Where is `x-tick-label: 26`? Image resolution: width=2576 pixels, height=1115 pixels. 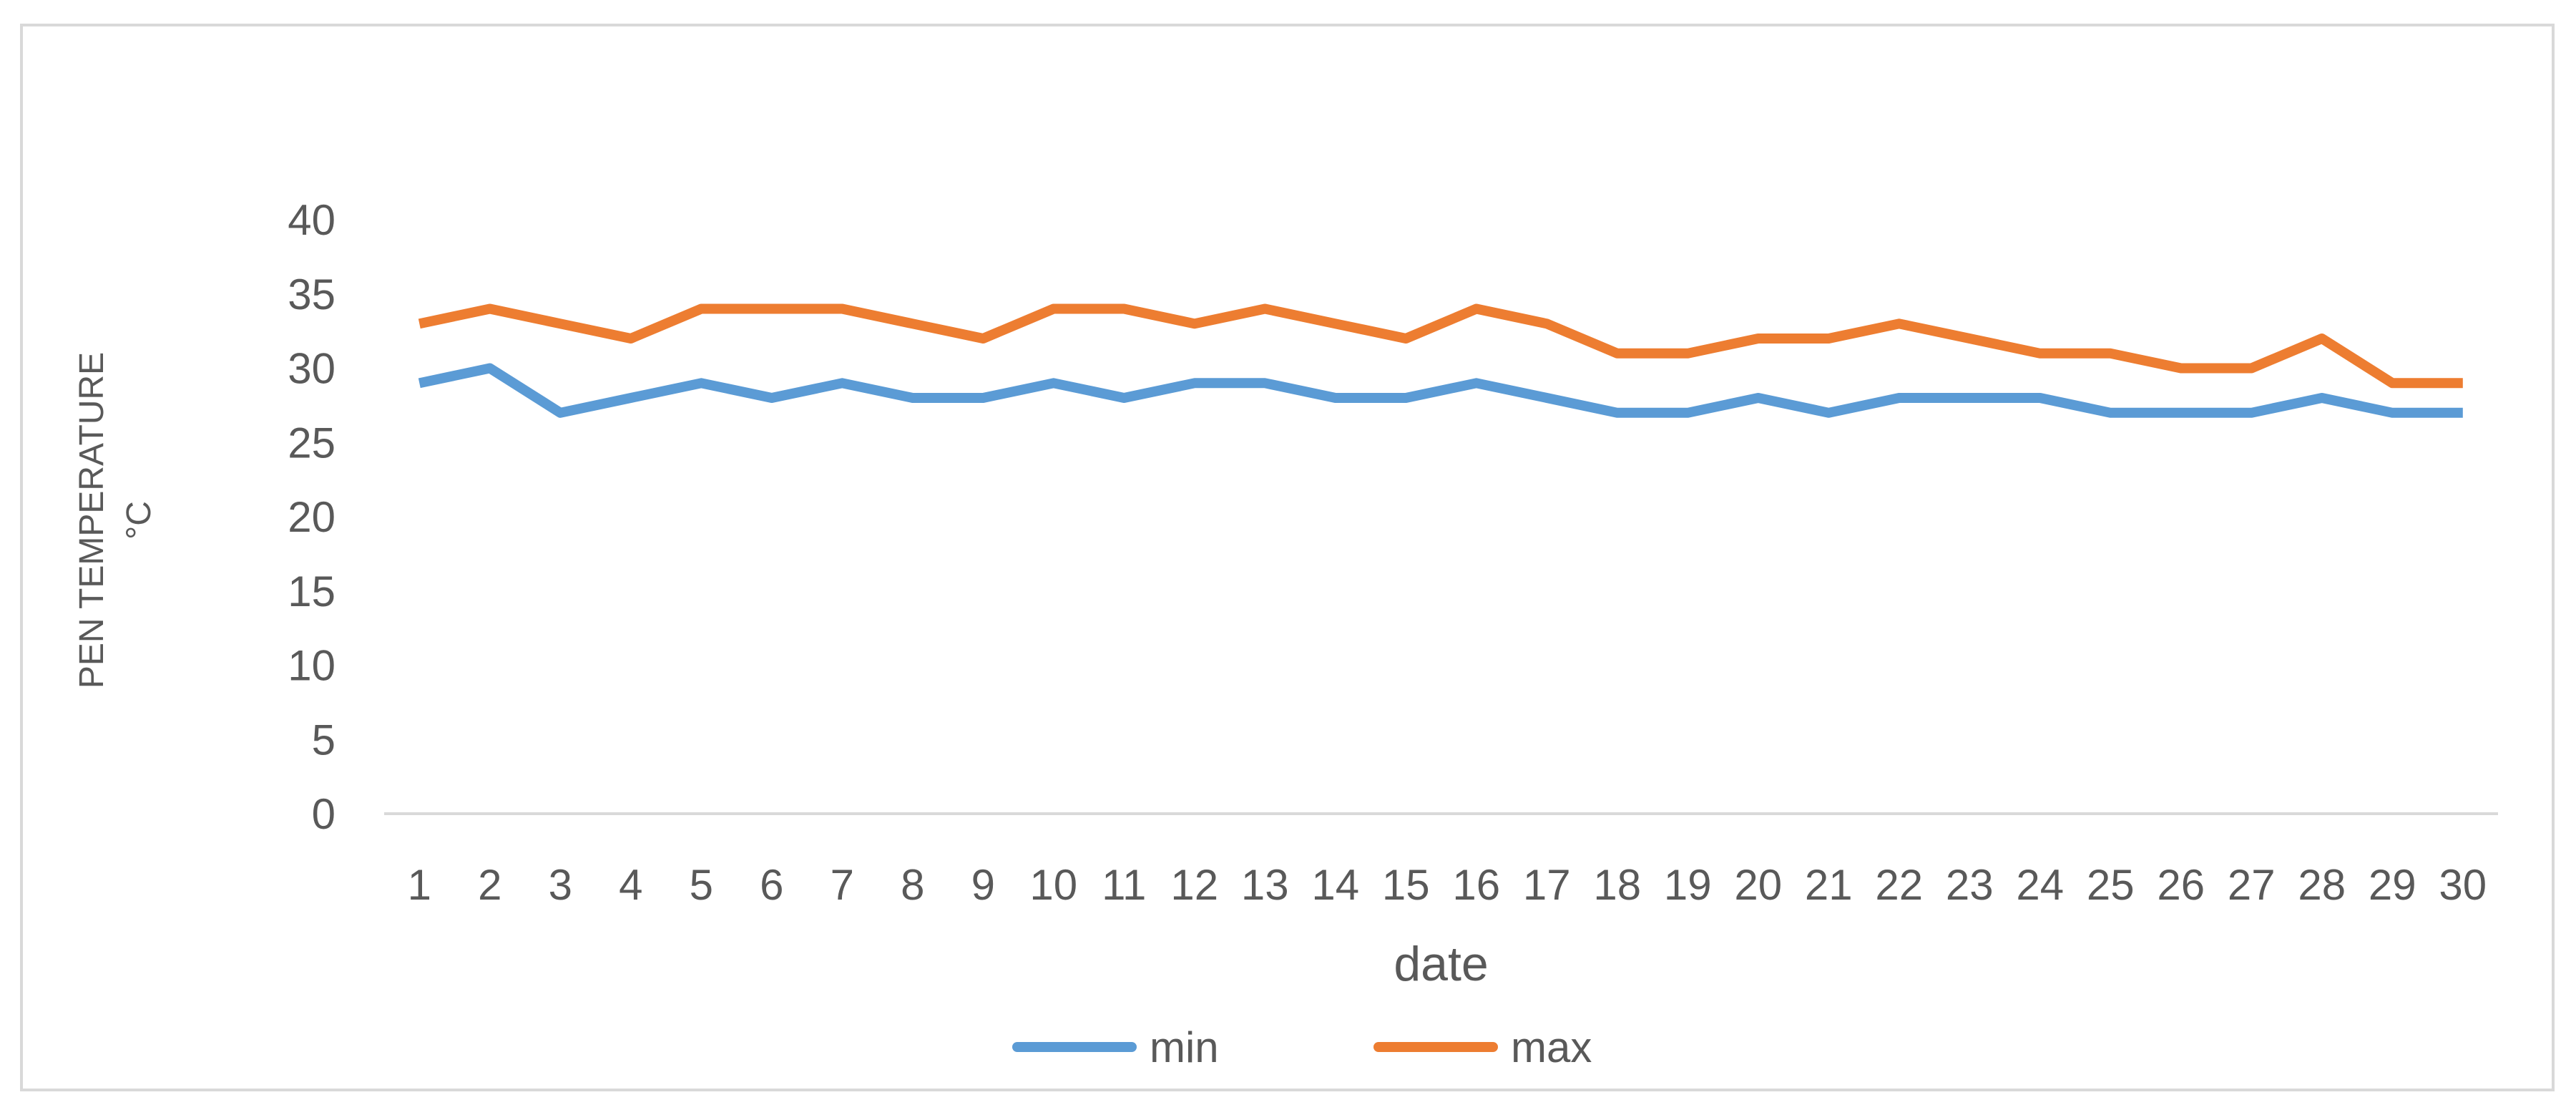
x-tick-label: 26 is located at coordinates (2181, 885).